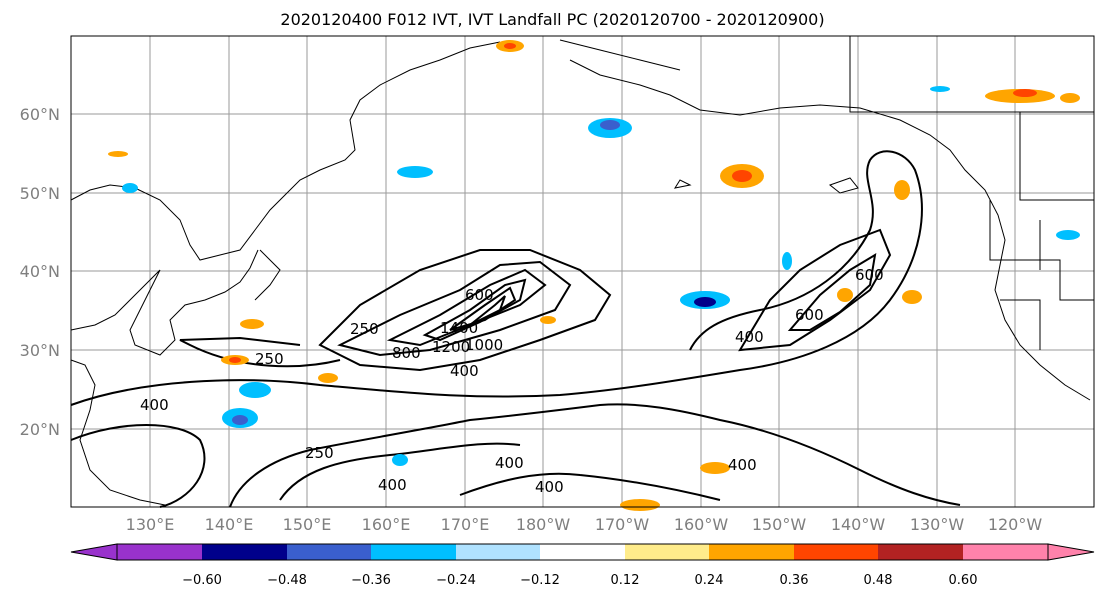 This screenshot has height=601, width=1105. What do you see at coordinates (540, 580) in the screenshot?
I see `colorbar-tick-label: −0.12` at bounding box center [540, 580].